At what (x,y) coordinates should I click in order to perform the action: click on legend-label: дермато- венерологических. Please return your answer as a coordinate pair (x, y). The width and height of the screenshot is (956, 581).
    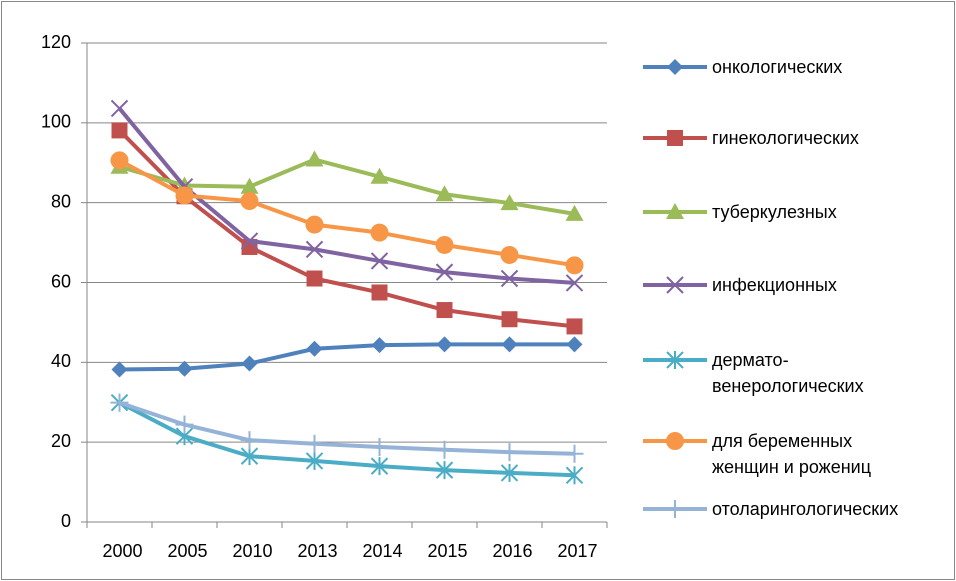
    Looking at the image, I should click on (788, 373).